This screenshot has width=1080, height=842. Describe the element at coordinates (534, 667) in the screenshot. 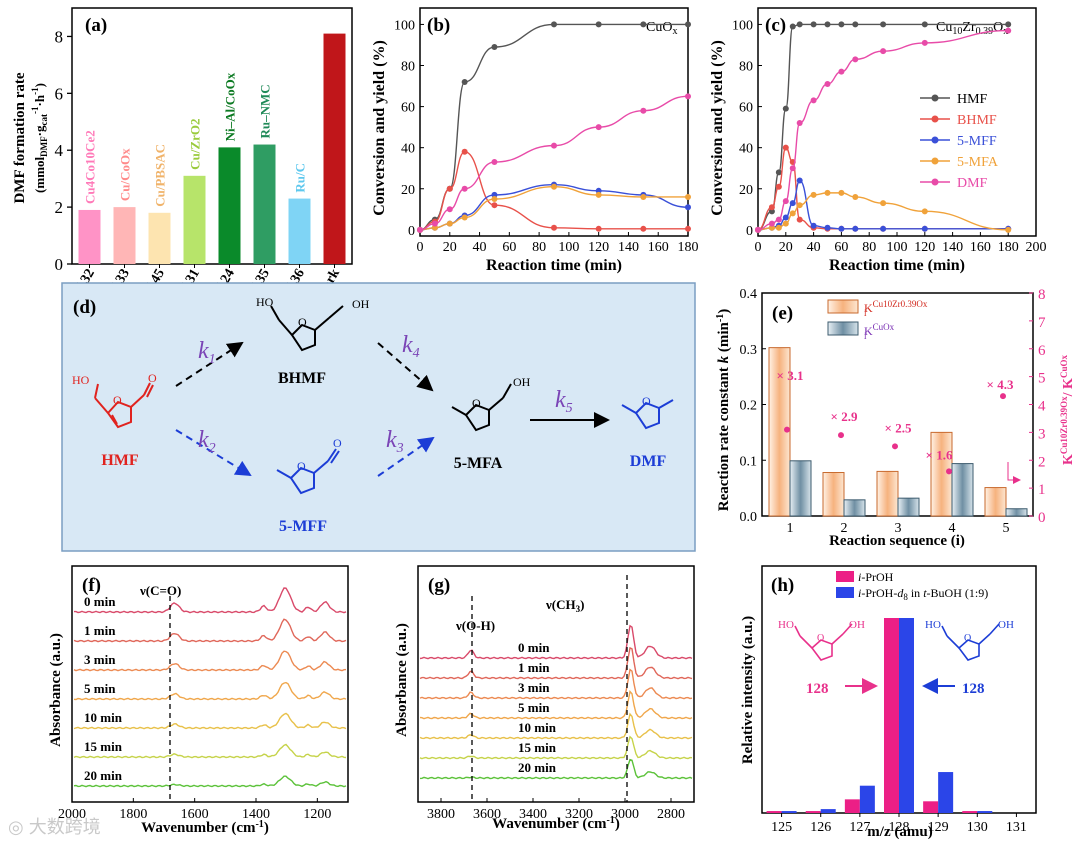

I see `gPlot-trace-label: 1 min` at that location.